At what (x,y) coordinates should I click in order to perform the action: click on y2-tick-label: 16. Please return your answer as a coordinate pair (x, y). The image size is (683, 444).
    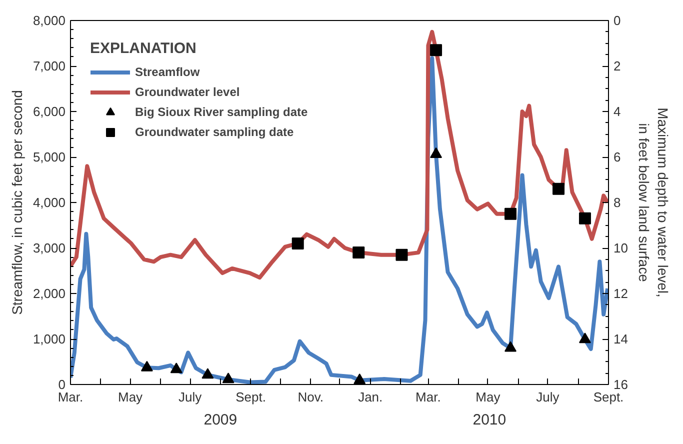
    Looking at the image, I should click on (621, 384).